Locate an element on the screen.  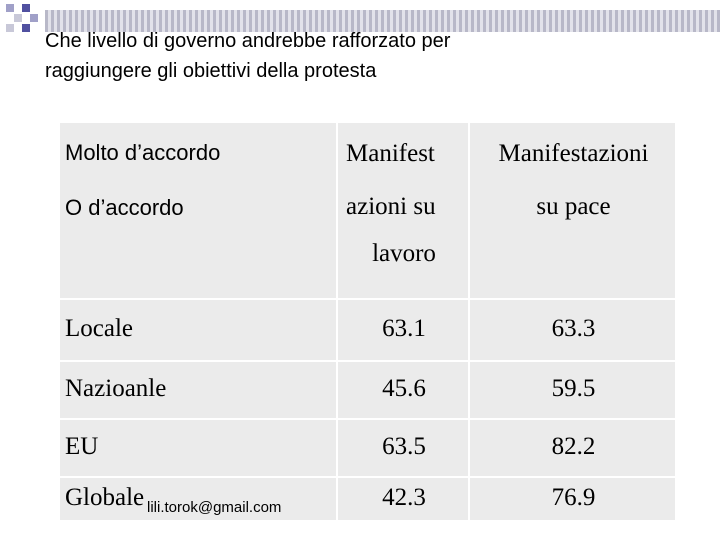
header-text: Manifest is located at coordinates (390, 153).